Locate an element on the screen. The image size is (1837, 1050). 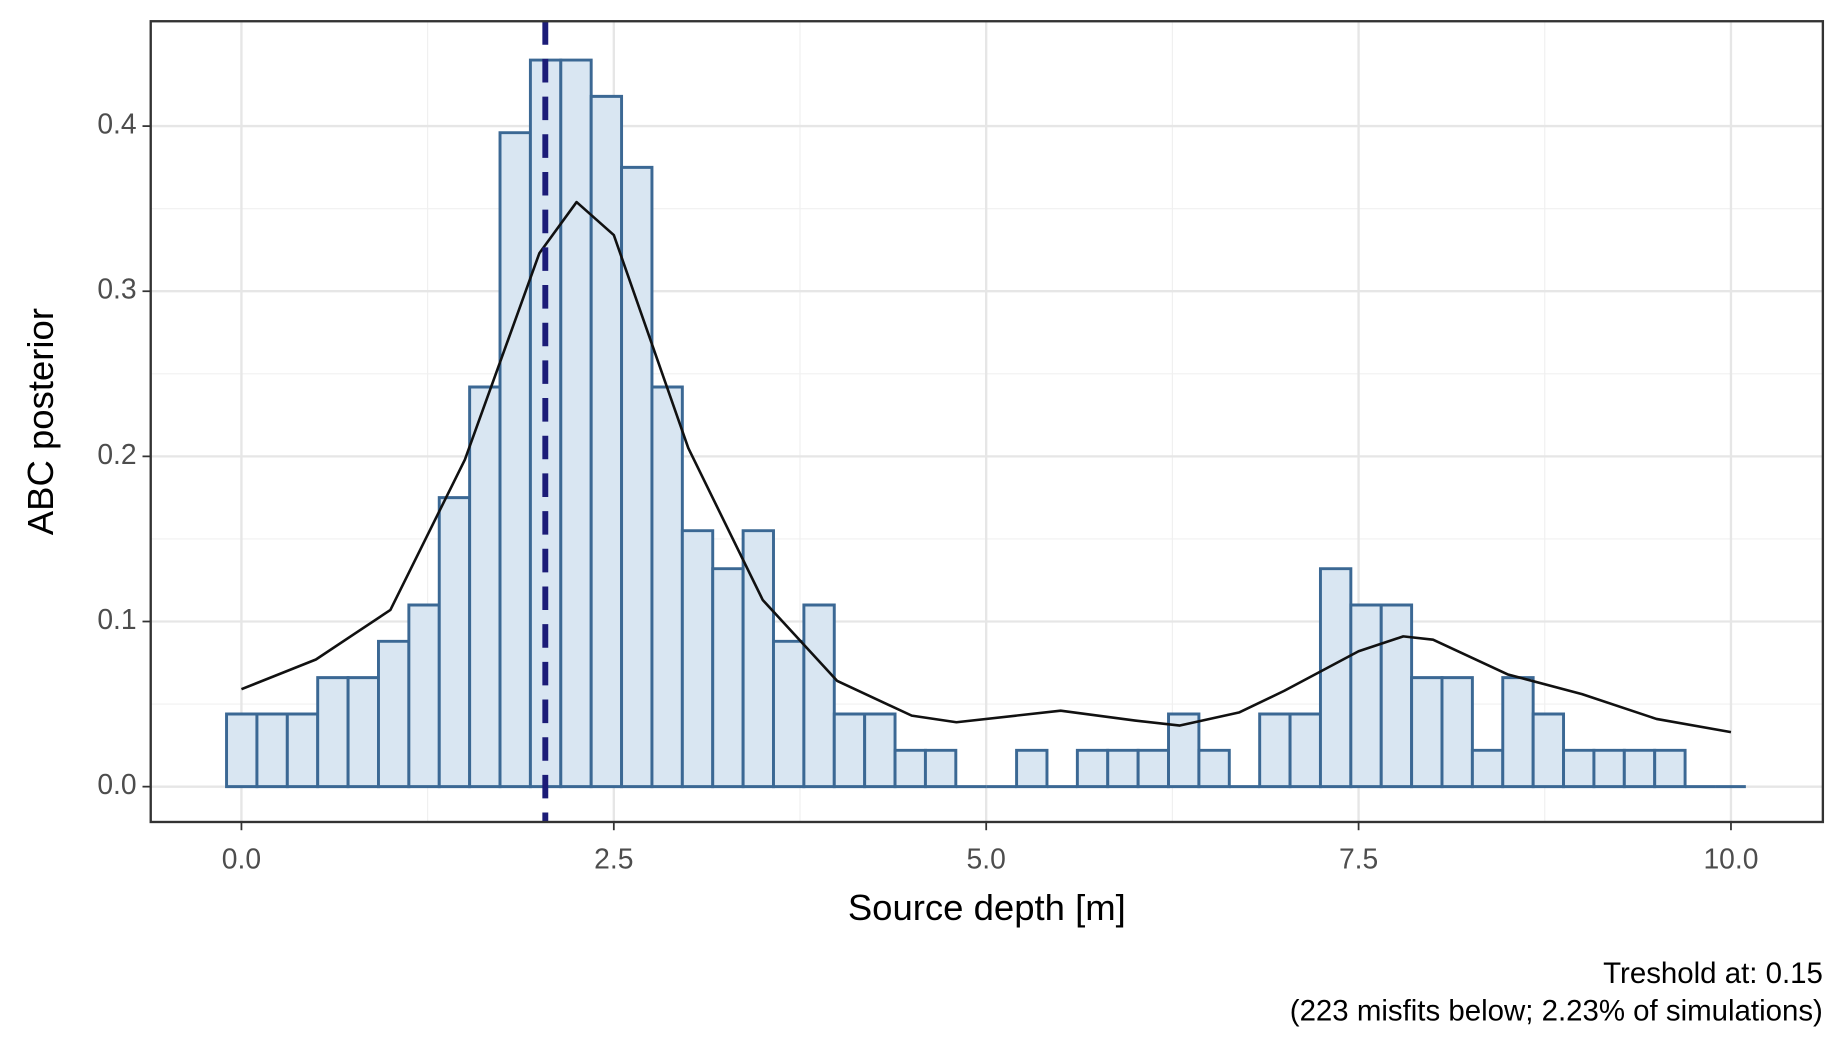
y-tick-label: 0.3 is located at coordinates (116, 289).